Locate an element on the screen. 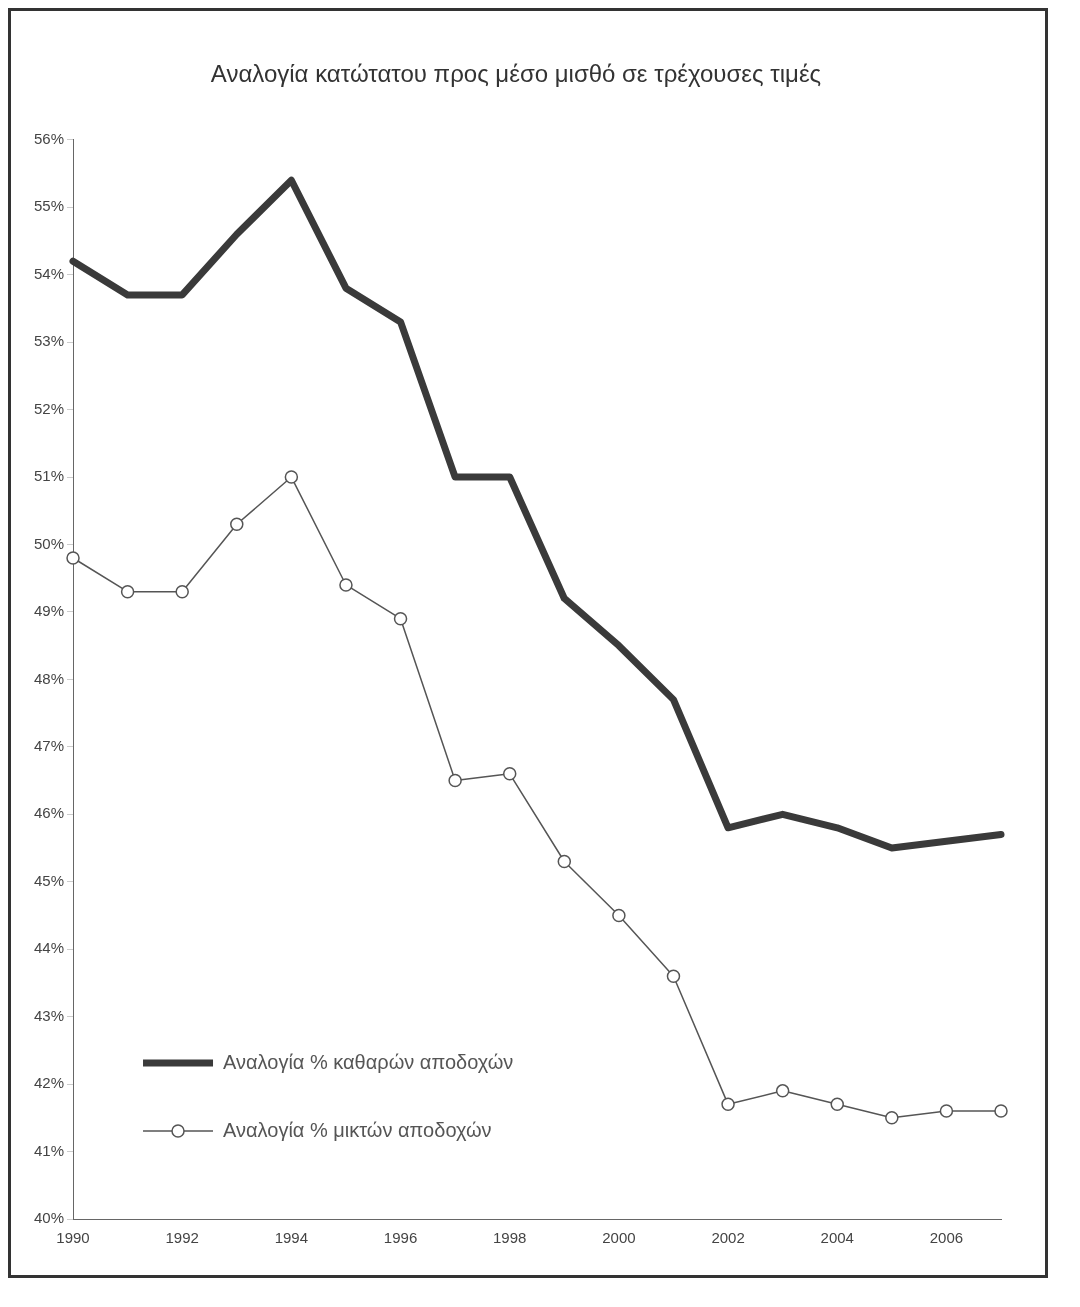 The image size is (1080, 1307). y-tick-label: 44% is located at coordinates (49, 948).